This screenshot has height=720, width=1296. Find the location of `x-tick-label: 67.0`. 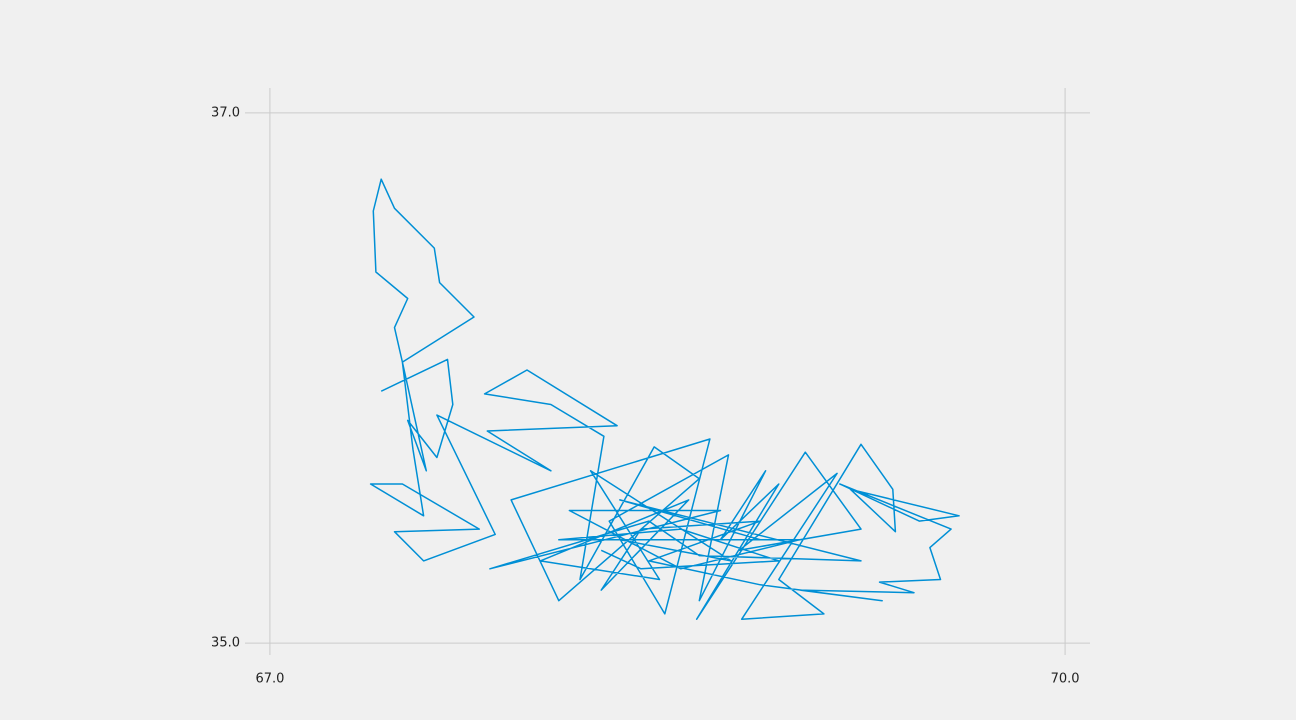

x-tick-label: 67.0 is located at coordinates (269, 679).